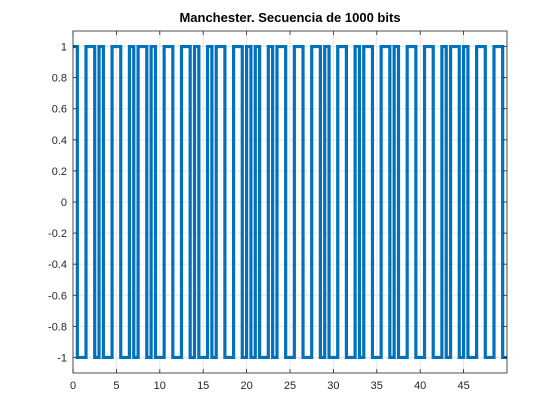 This screenshot has width=560, height=420. What do you see at coordinates (463, 386) in the screenshot?
I see `x-tick-label: 45` at bounding box center [463, 386].